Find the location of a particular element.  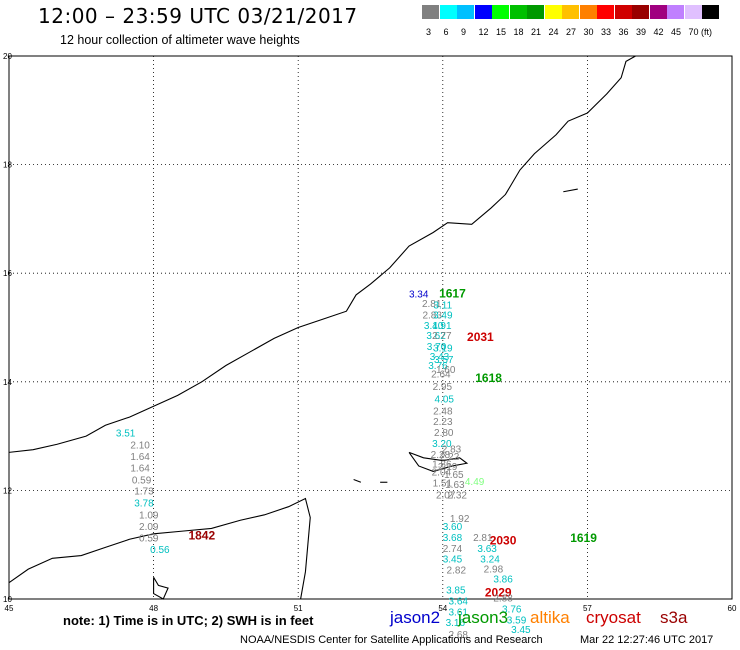

legend-label: 30 is located at coordinates (588, 32).